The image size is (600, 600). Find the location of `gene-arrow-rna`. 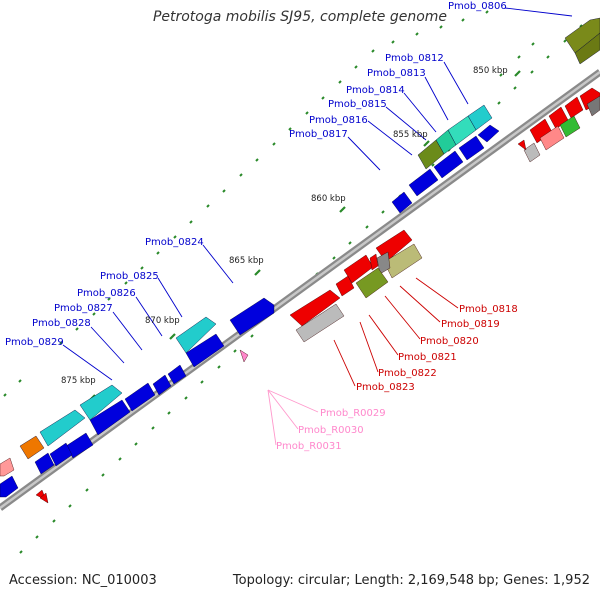

gene-arrow-rna is located at coordinates (244, 356).